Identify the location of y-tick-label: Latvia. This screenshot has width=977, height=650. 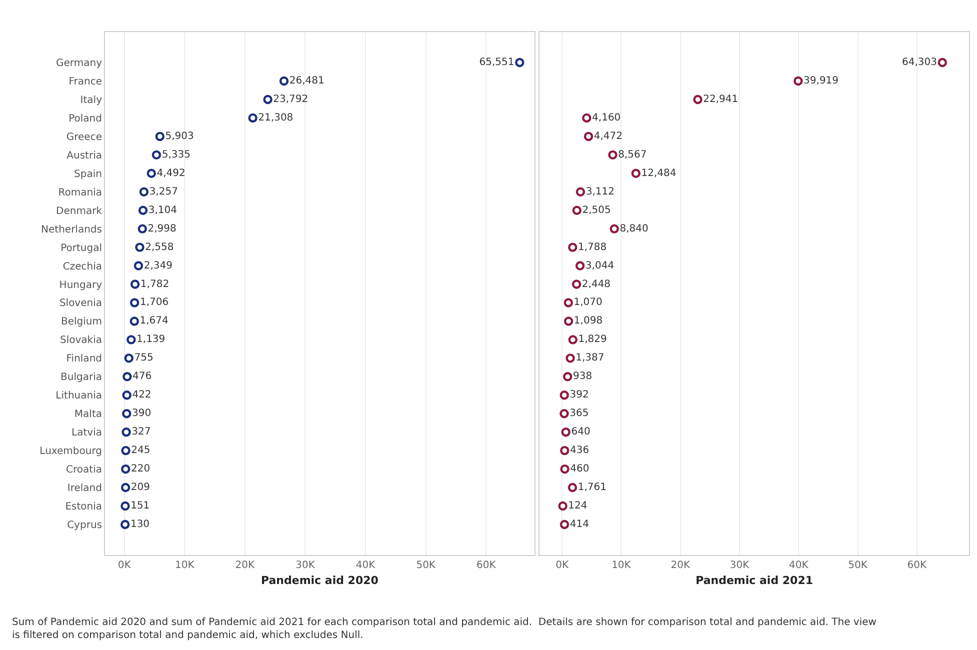
(87, 433).